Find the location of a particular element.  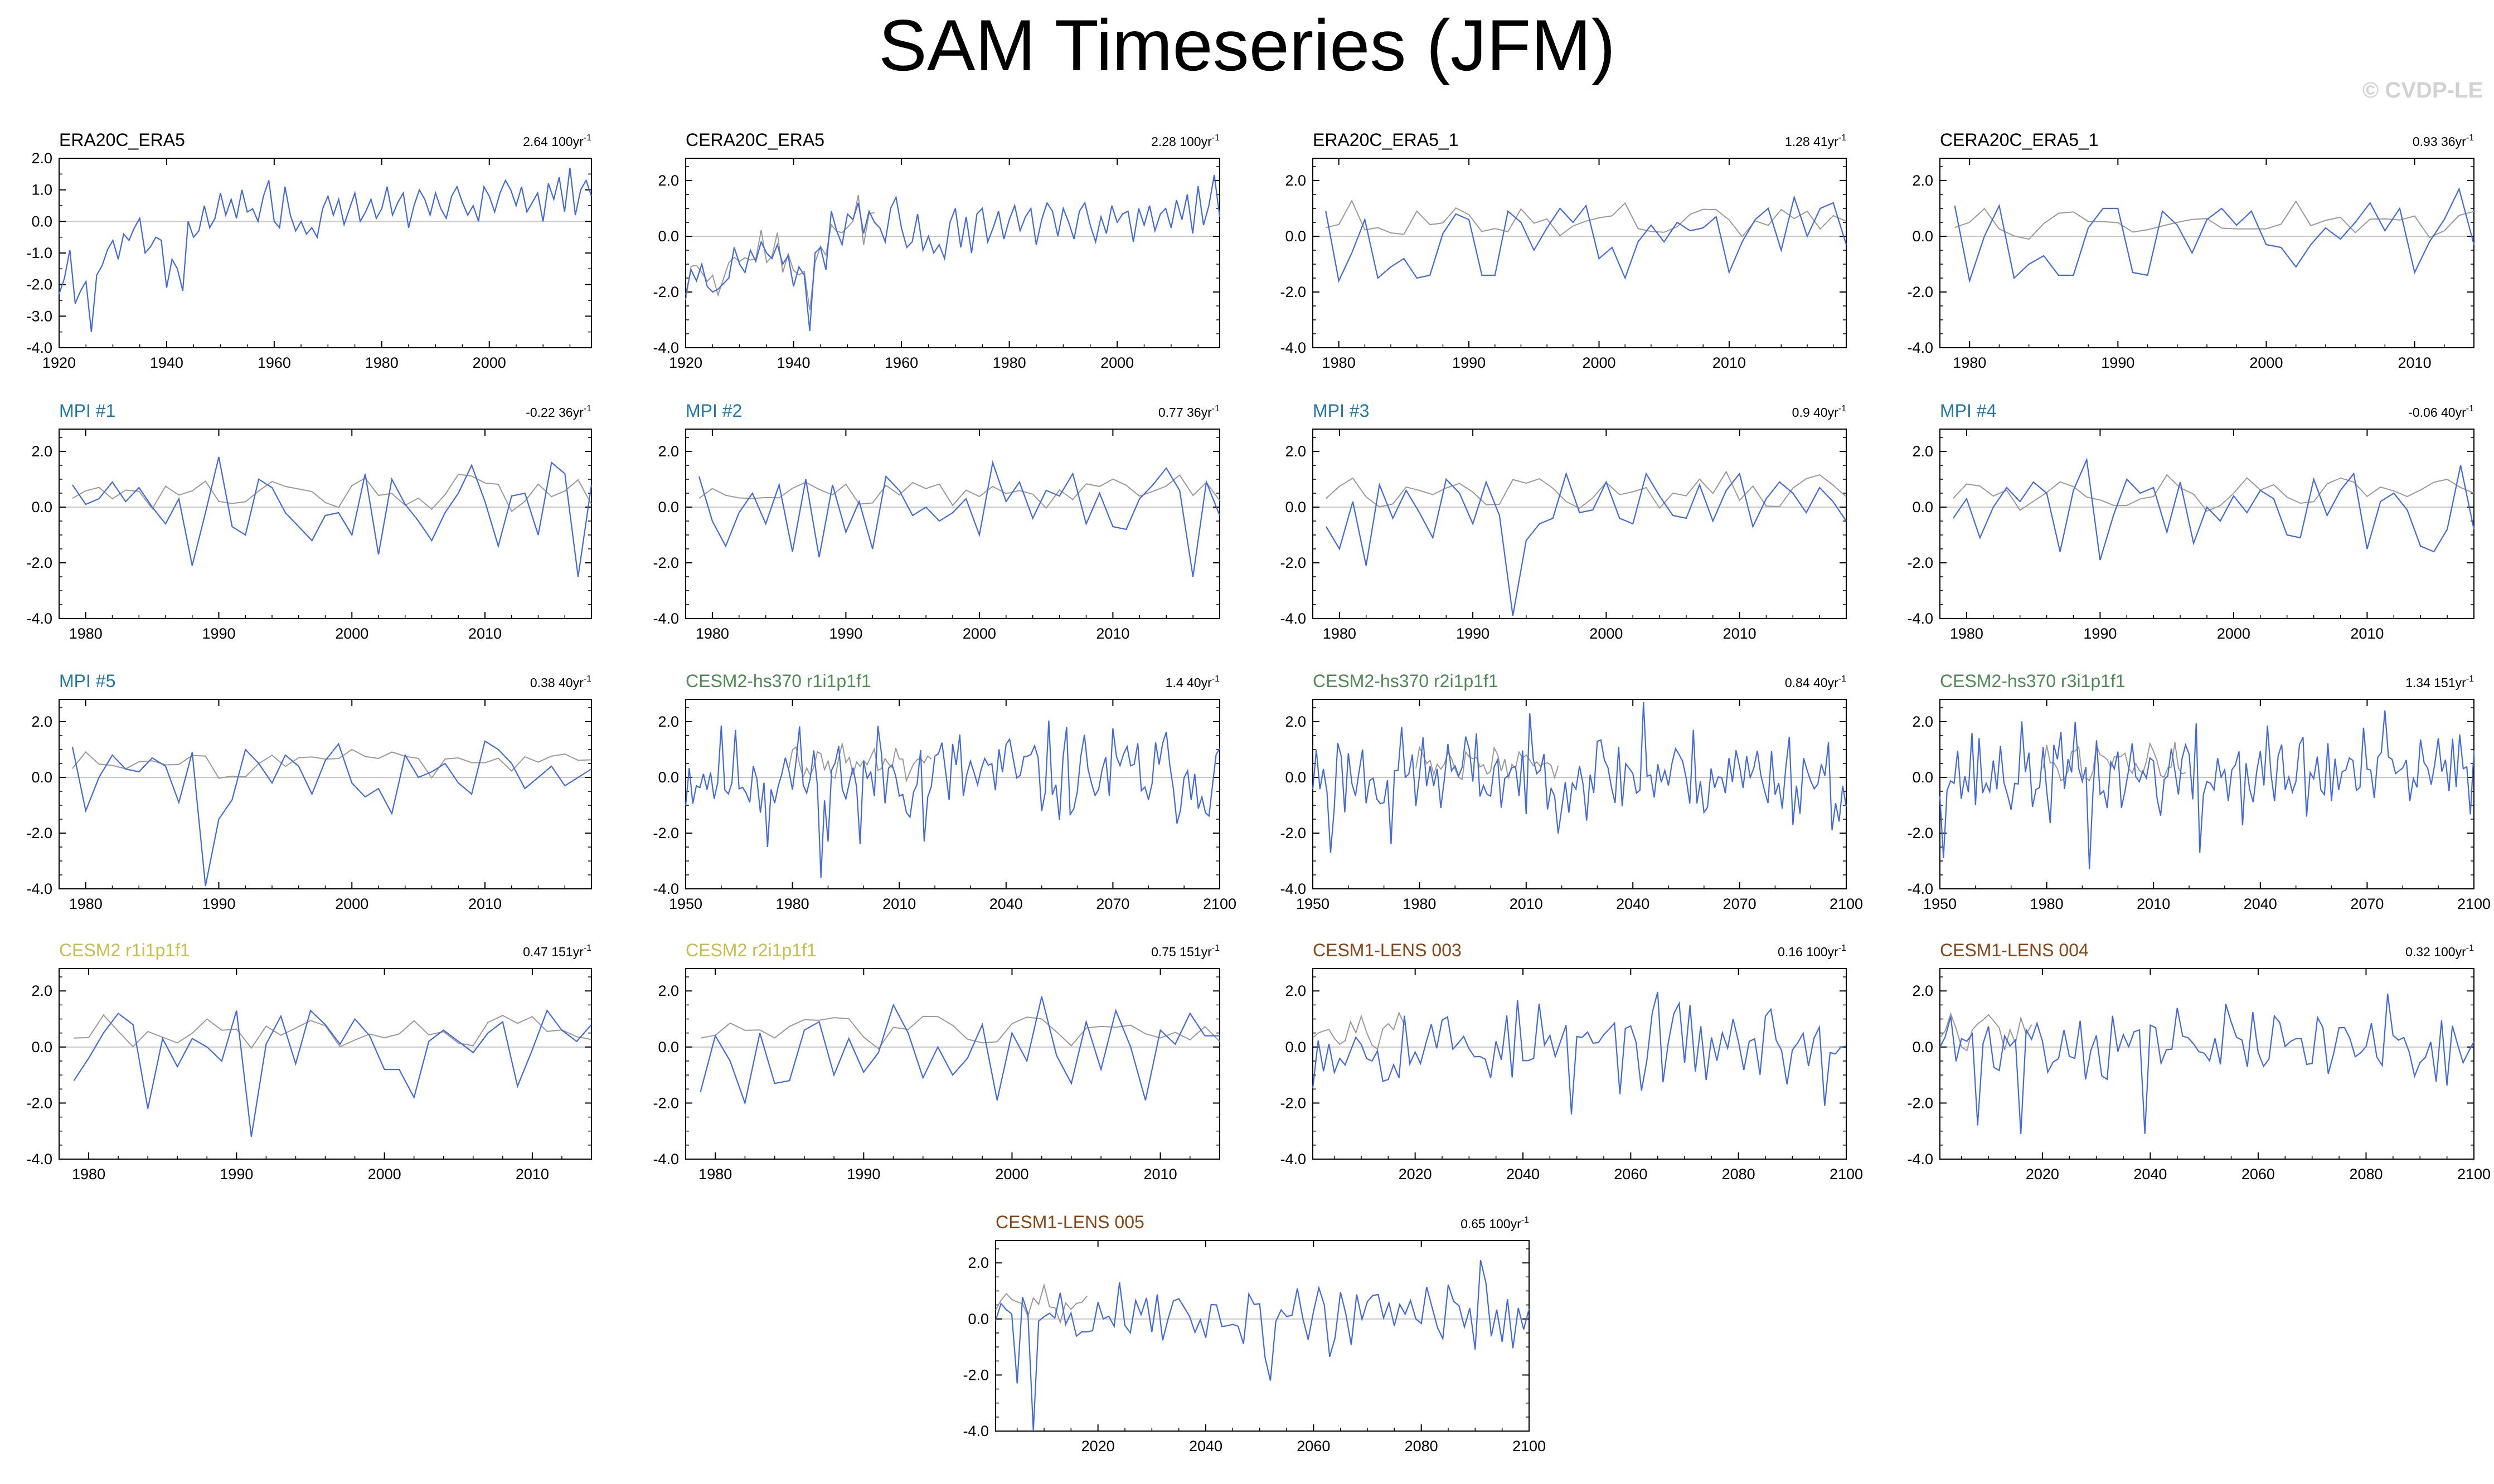

trend-label: 1.34 151yr-1 is located at coordinates (2439, 682).